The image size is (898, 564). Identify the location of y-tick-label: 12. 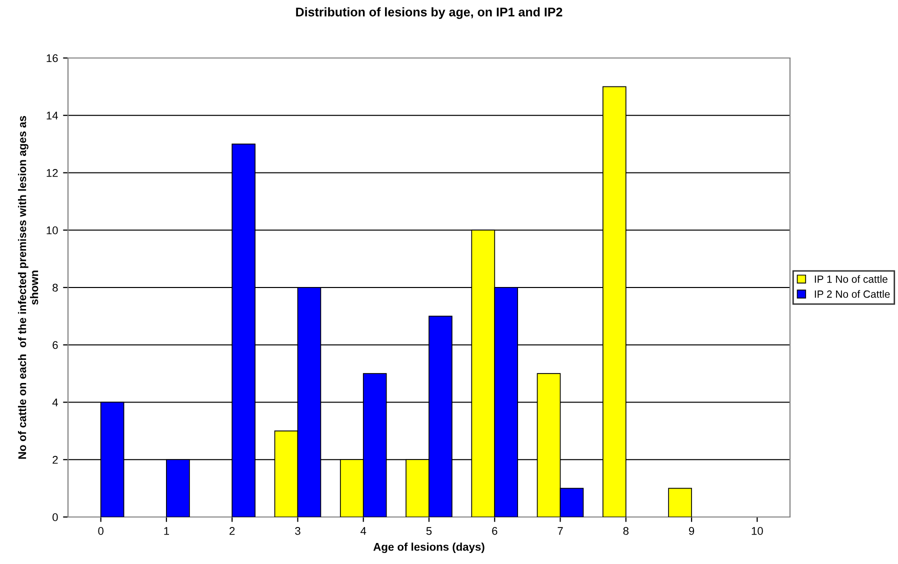
(52, 173).